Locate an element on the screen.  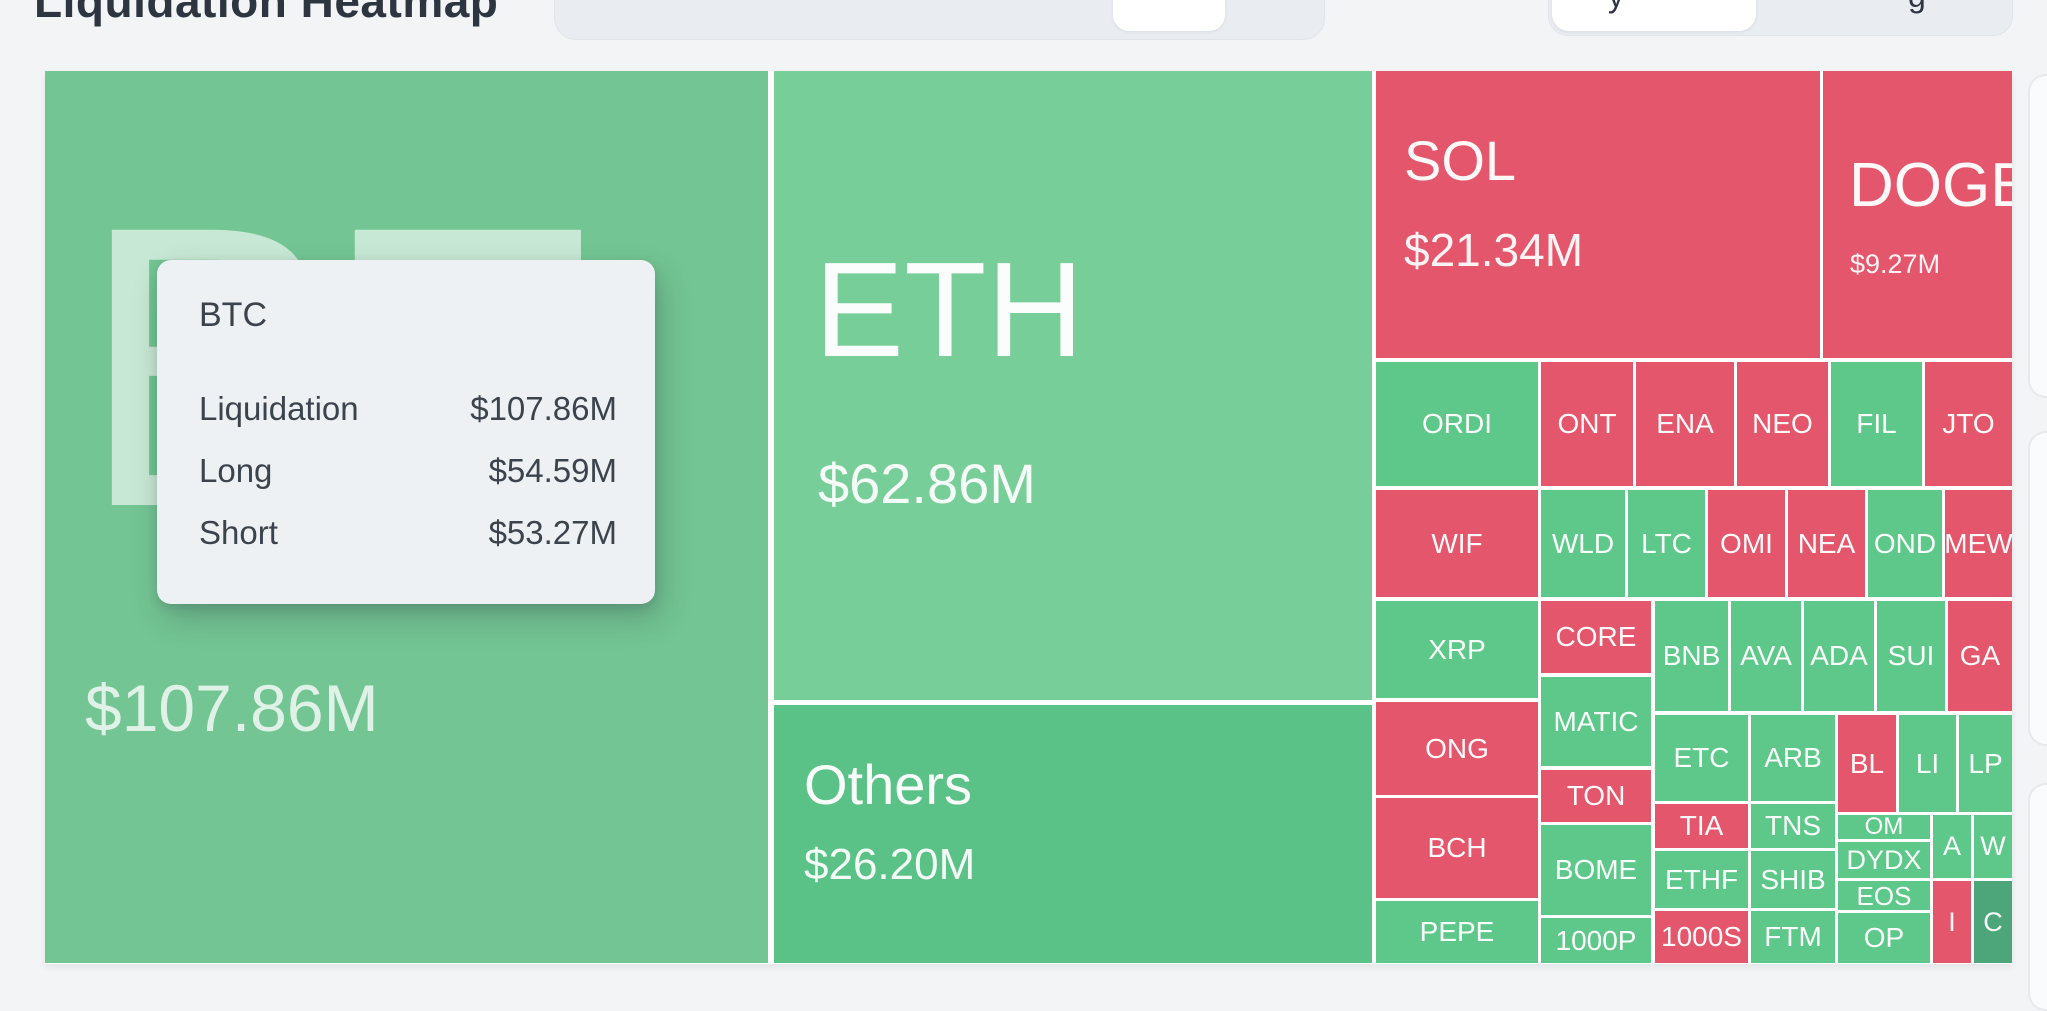
treemap-tile-jto: JTO is located at coordinates (1968, 424).